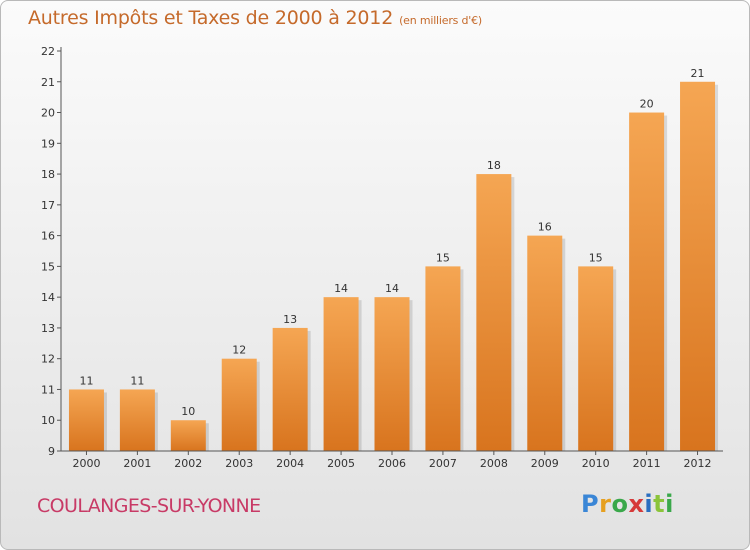 The image size is (750, 550). I want to click on y-tick-label: 19, so click(48, 143).